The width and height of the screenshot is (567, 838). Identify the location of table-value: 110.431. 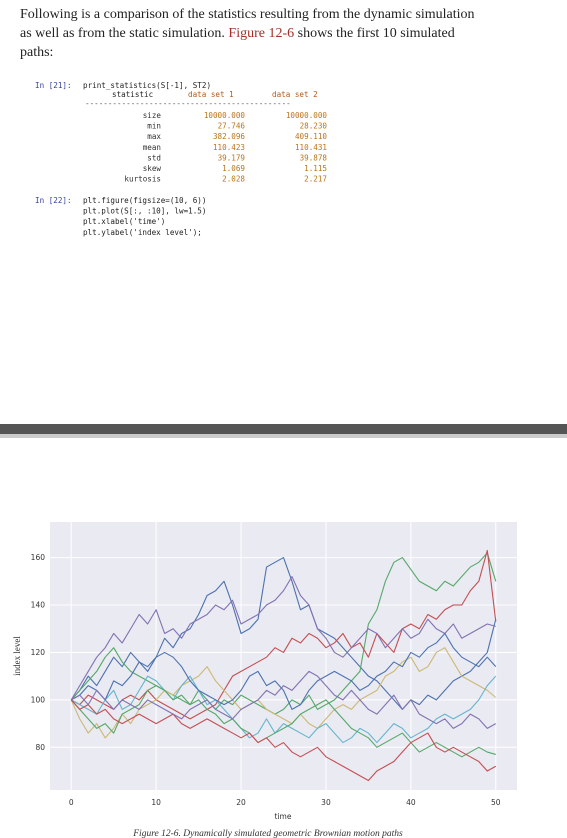
(311, 147).